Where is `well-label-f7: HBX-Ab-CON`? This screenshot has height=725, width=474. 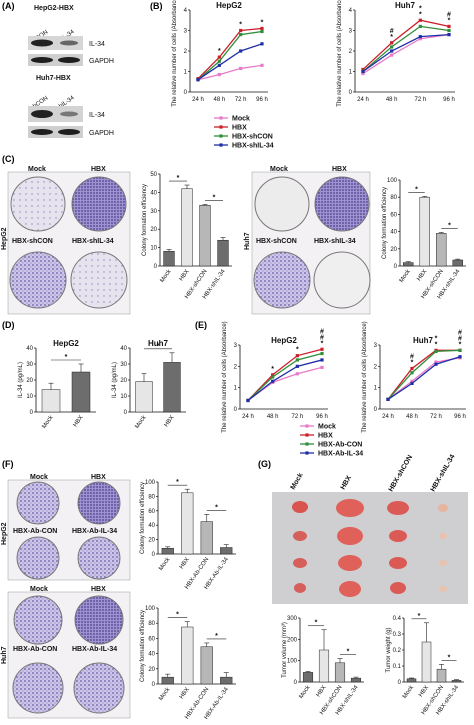
well-label-f7: HBX-Ab-CON is located at coordinates (35, 649).